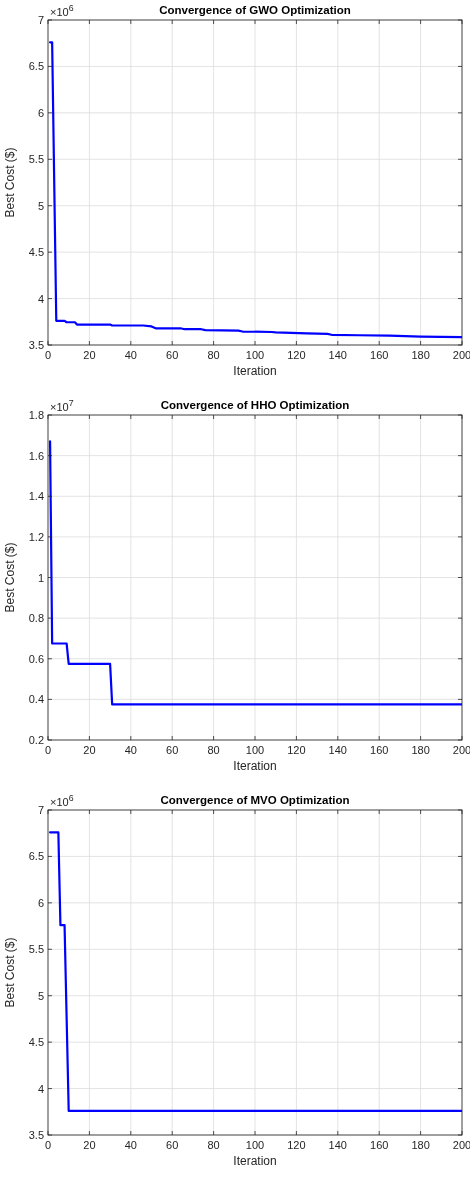 The image size is (470, 1186). Describe the element at coordinates (36, 415) in the screenshot. I see `y-tick-label: 1.8` at that location.